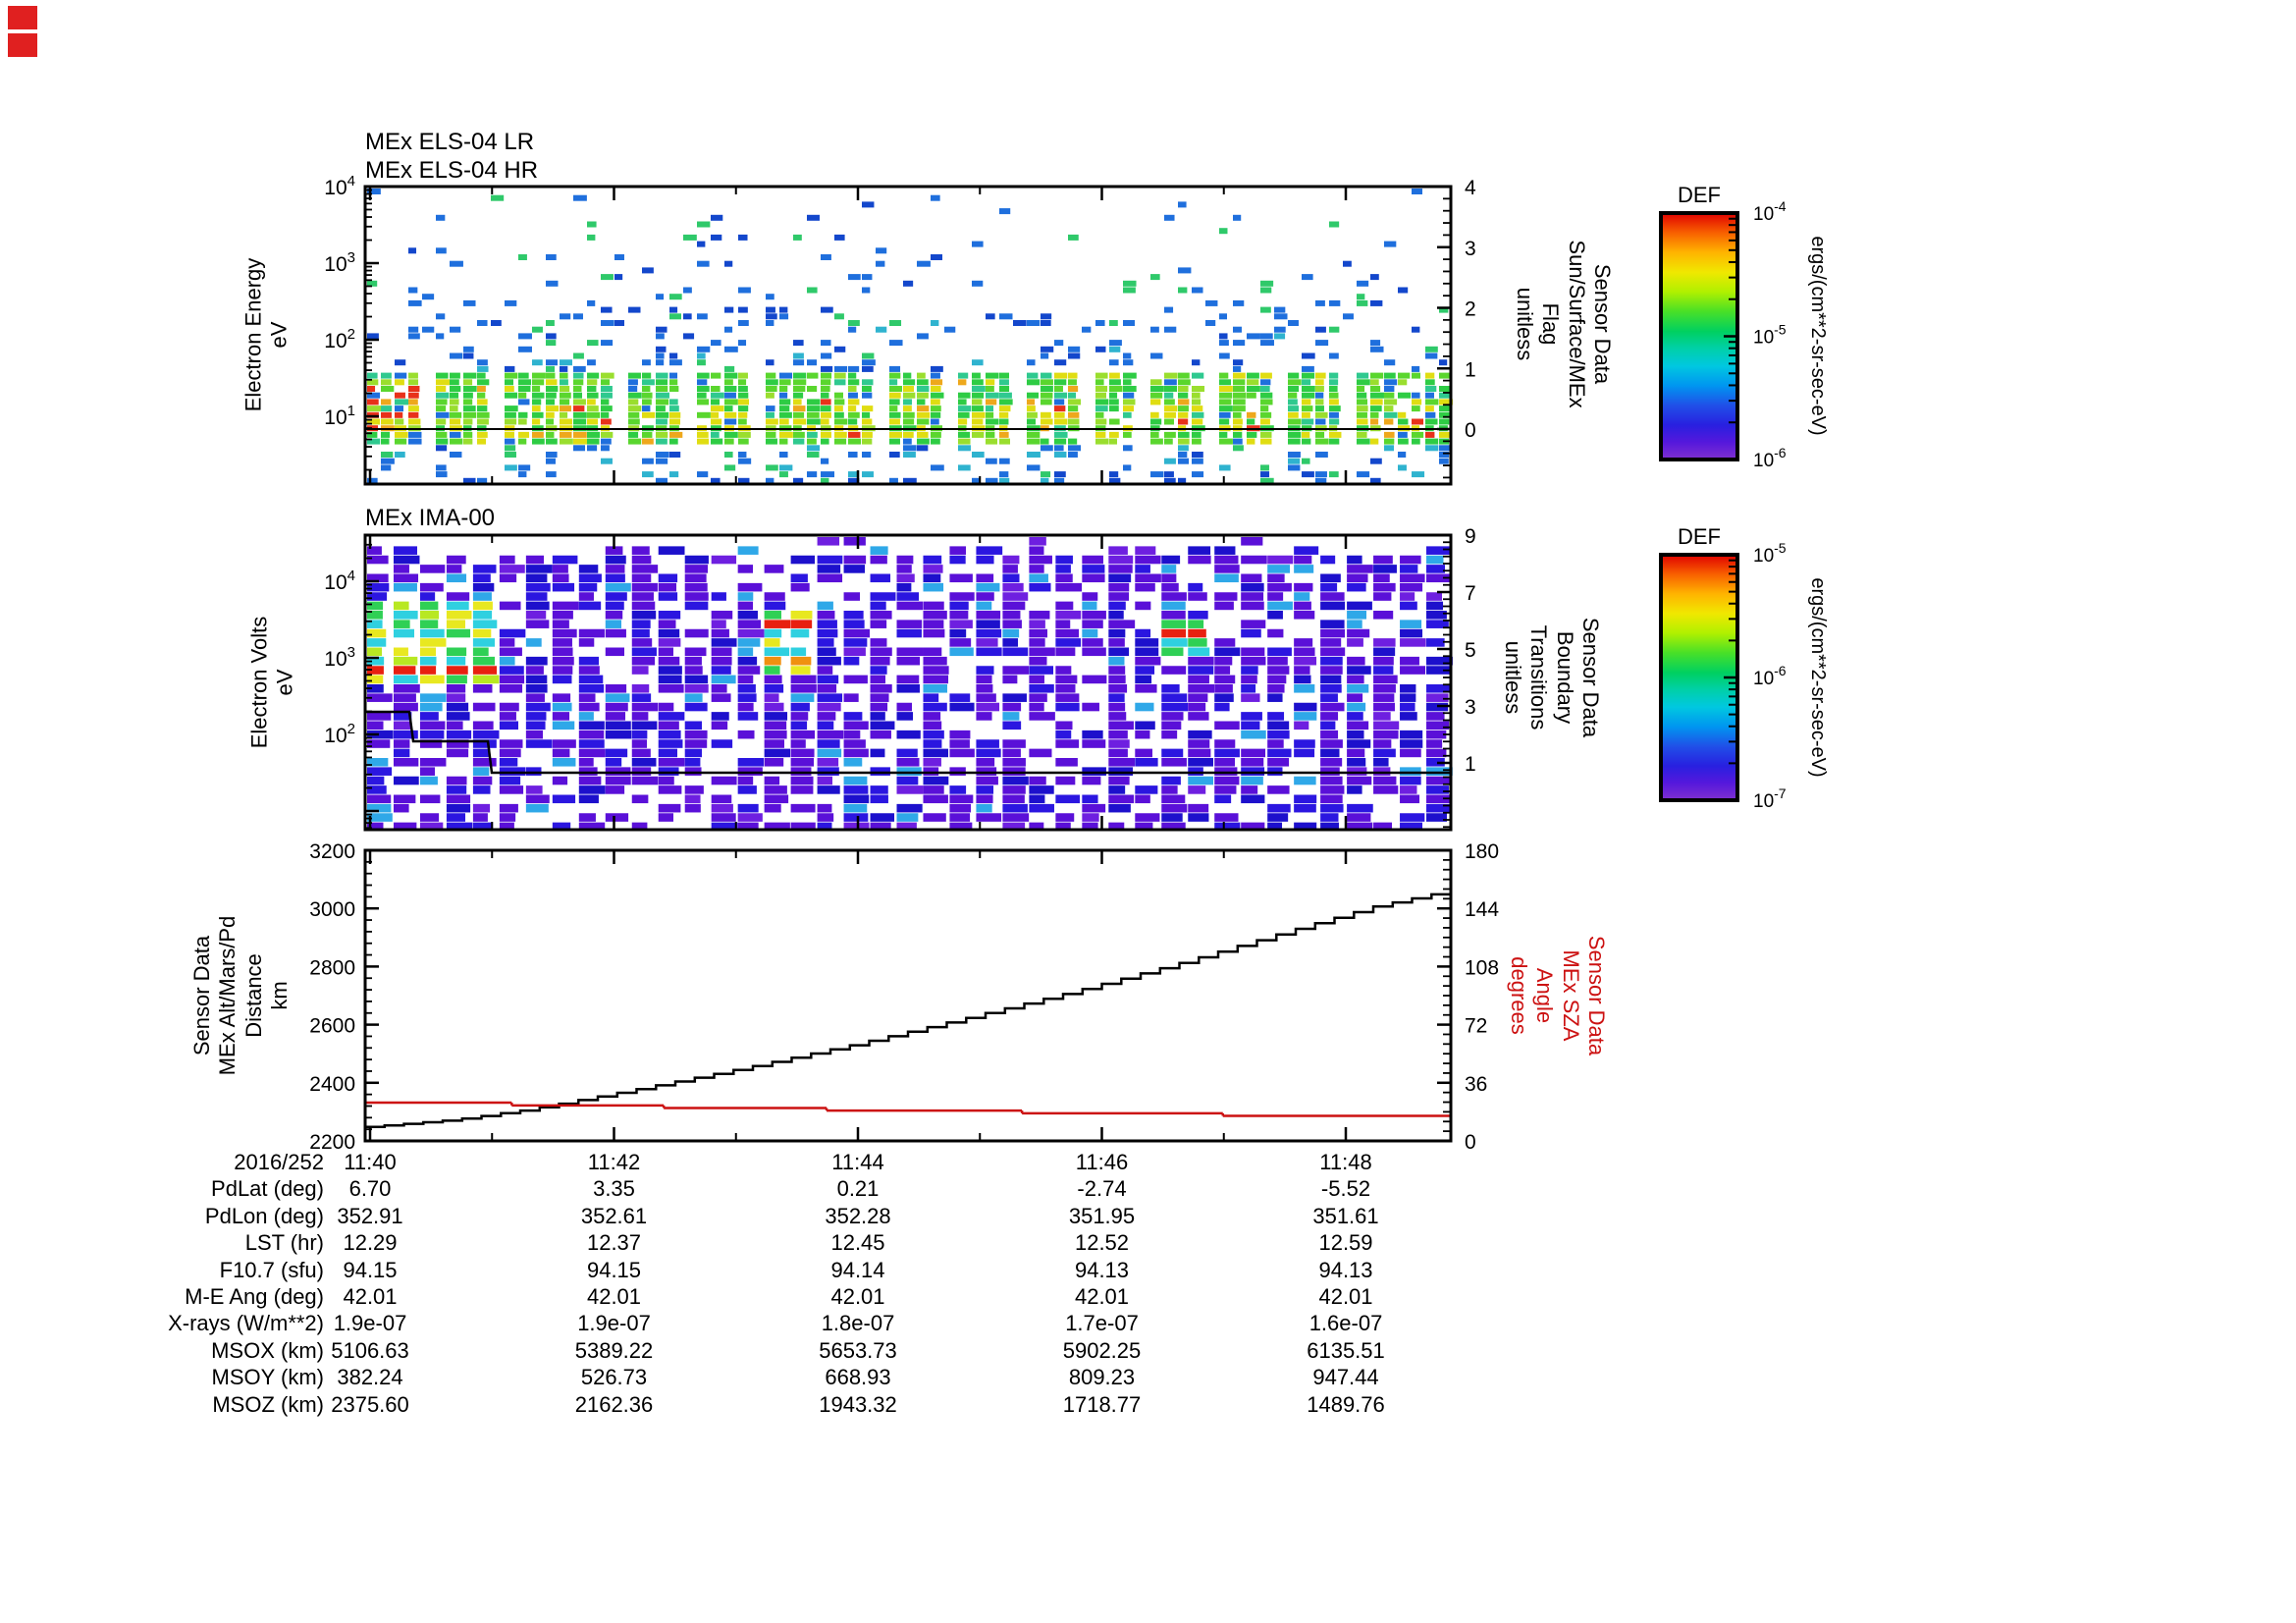 This screenshot has width=2296, height=1623. I want to click on svg-text: 101, so click(339, 416).